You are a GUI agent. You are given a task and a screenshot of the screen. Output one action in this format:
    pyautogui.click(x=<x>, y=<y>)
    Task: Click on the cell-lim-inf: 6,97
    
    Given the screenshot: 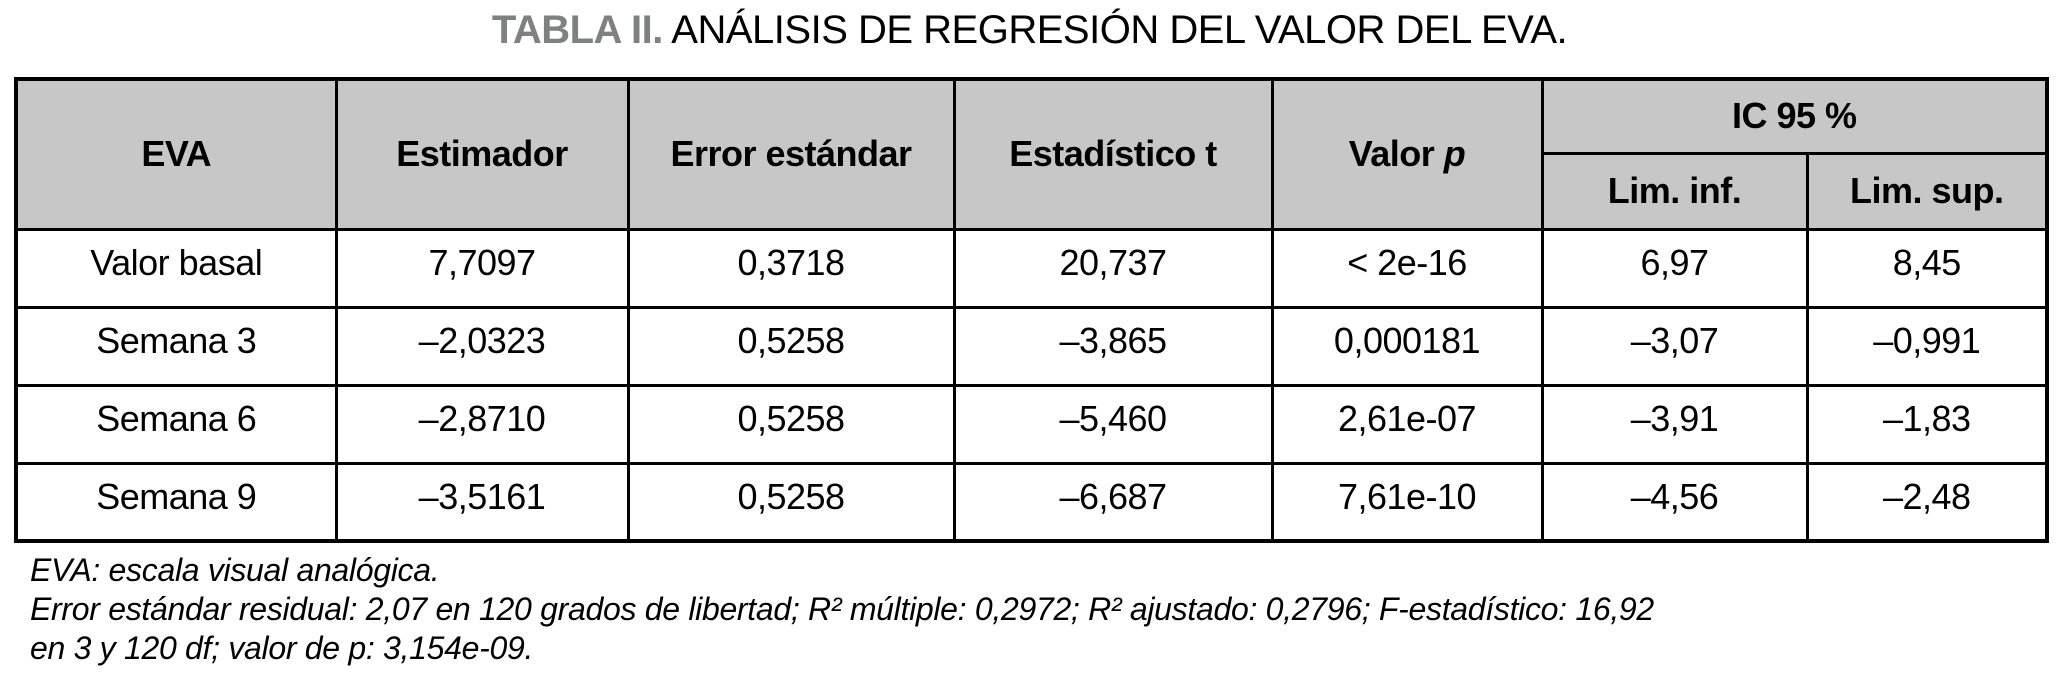 What is the action you would take?
    pyautogui.click(x=1674, y=268)
    